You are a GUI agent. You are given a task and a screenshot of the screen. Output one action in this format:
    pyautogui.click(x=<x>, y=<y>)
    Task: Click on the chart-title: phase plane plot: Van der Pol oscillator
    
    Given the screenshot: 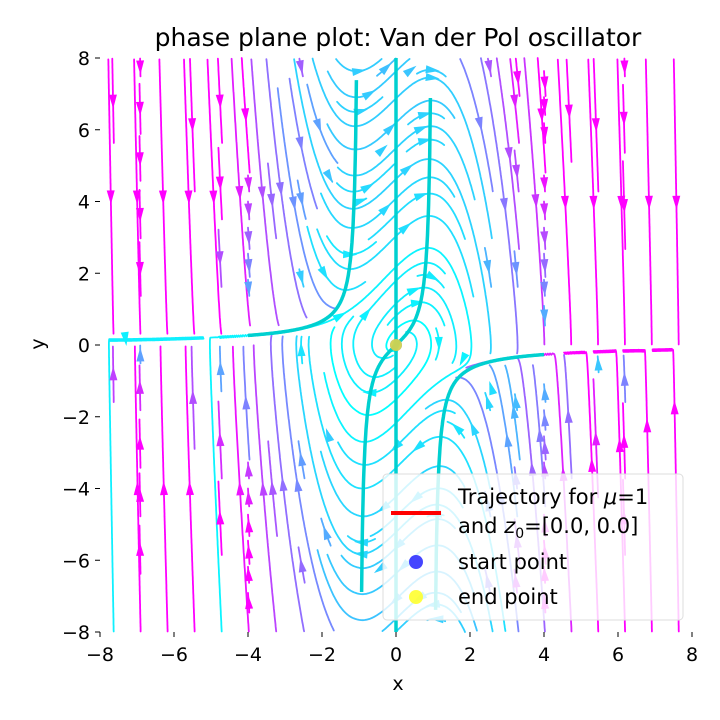 What is the action you would take?
    pyautogui.click(x=398, y=37)
    